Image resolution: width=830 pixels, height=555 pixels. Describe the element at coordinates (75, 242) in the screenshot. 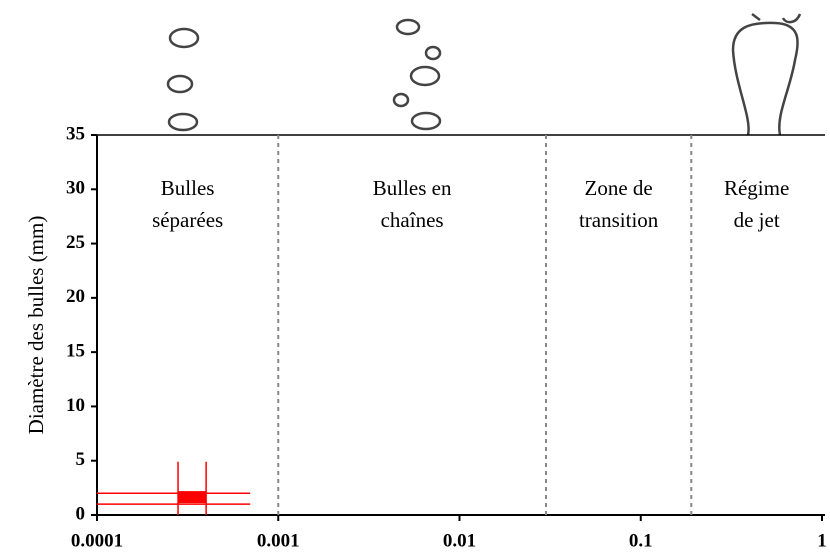

I see `y-tick-label: 25` at that location.